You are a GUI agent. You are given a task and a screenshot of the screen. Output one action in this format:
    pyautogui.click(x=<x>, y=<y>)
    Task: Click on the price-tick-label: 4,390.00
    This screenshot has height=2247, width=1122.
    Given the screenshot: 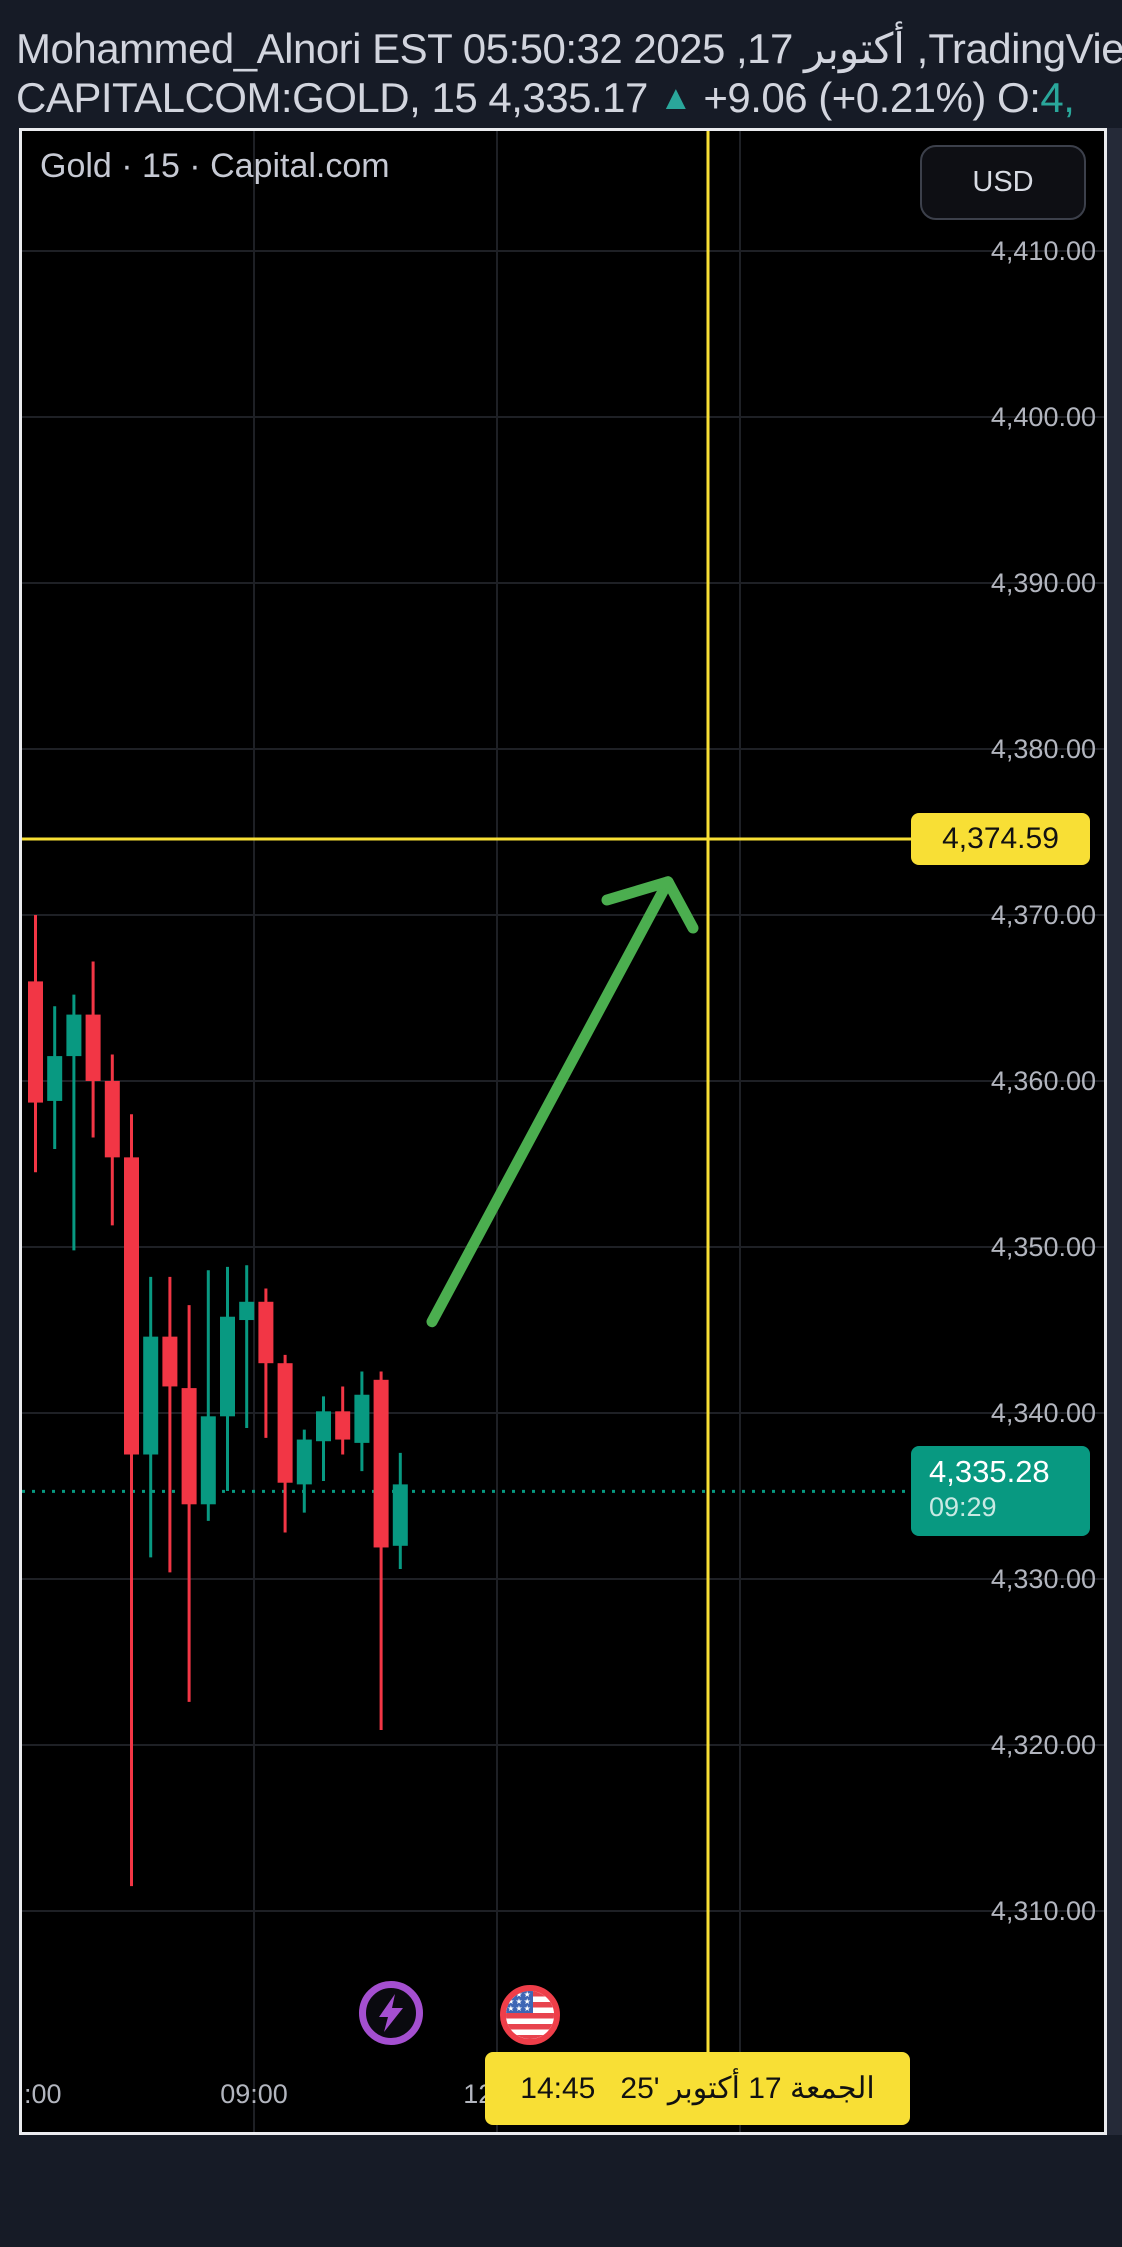 What is the action you would take?
    pyautogui.click(x=1043, y=583)
    